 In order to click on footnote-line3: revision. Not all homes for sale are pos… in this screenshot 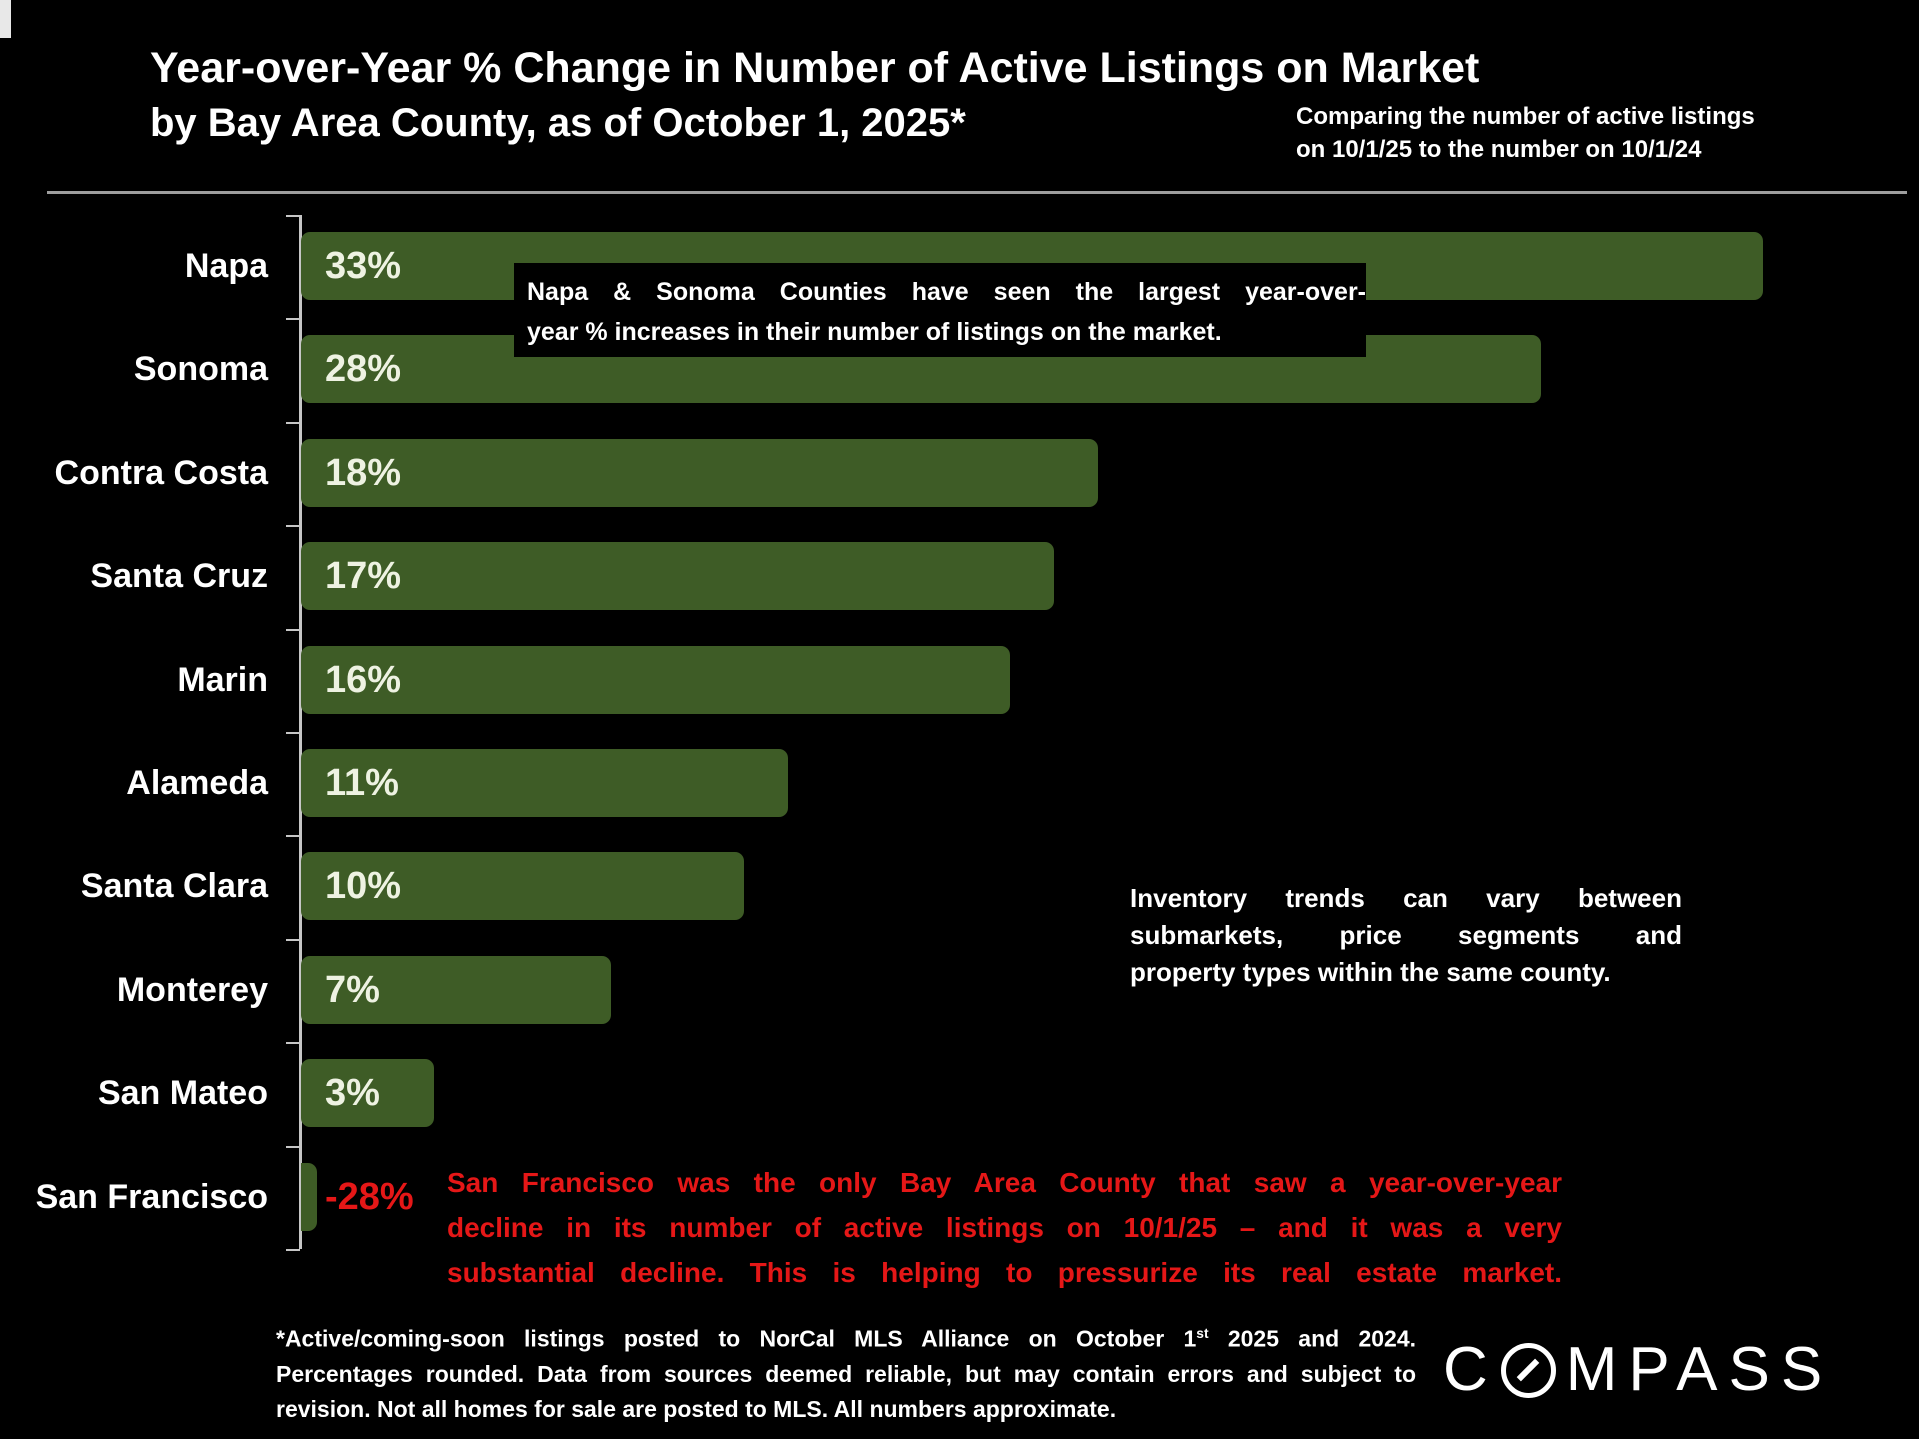, I will do `click(696, 1408)`.